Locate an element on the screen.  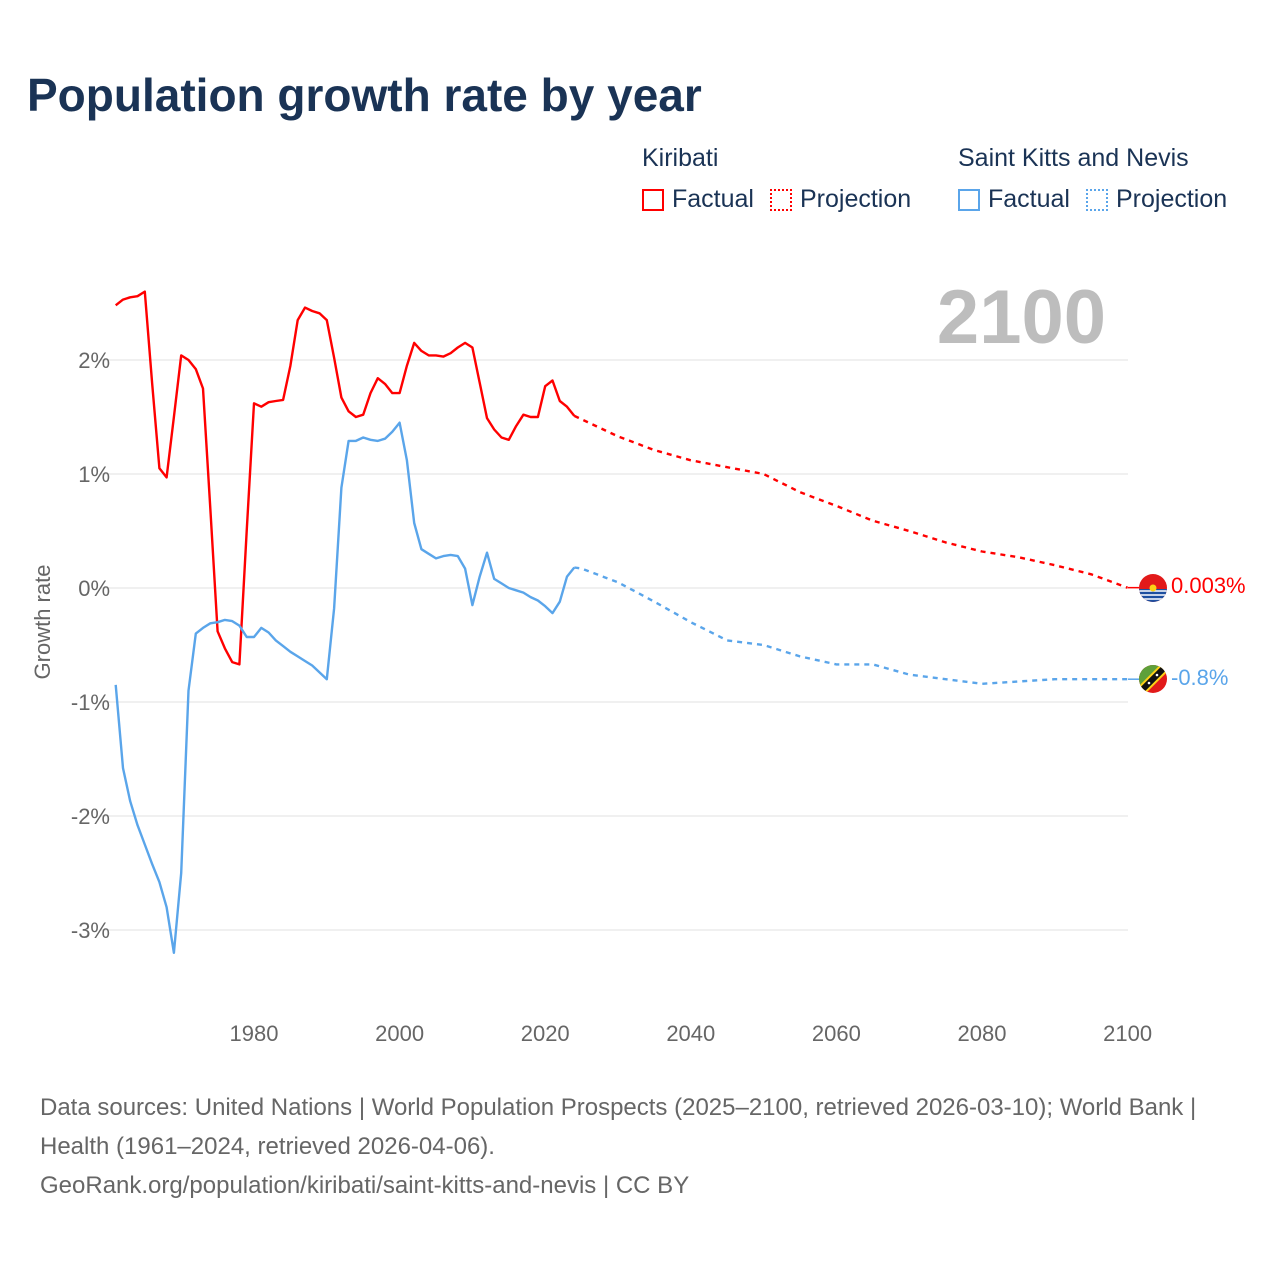
legend-skn-factual: Factual is located at coordinates (1014, 199).